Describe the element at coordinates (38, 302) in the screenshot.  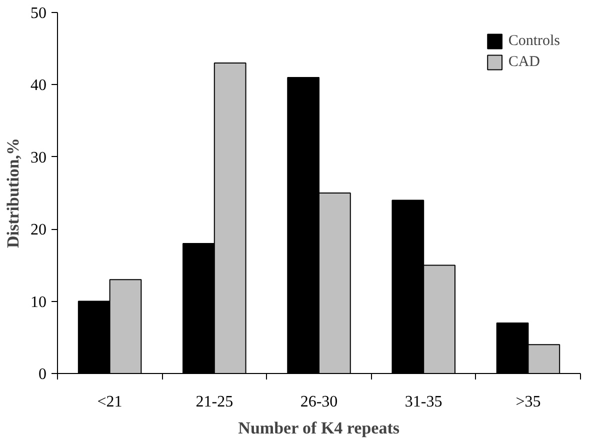
I see `y-tick-label: 10` at that location.